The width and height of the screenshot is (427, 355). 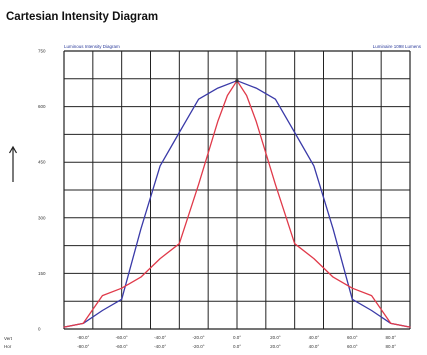 What do you see at coordinates (42, 106) in the screenshot?
I see `y-tick-label: 600` at bounding box center [42, 106].